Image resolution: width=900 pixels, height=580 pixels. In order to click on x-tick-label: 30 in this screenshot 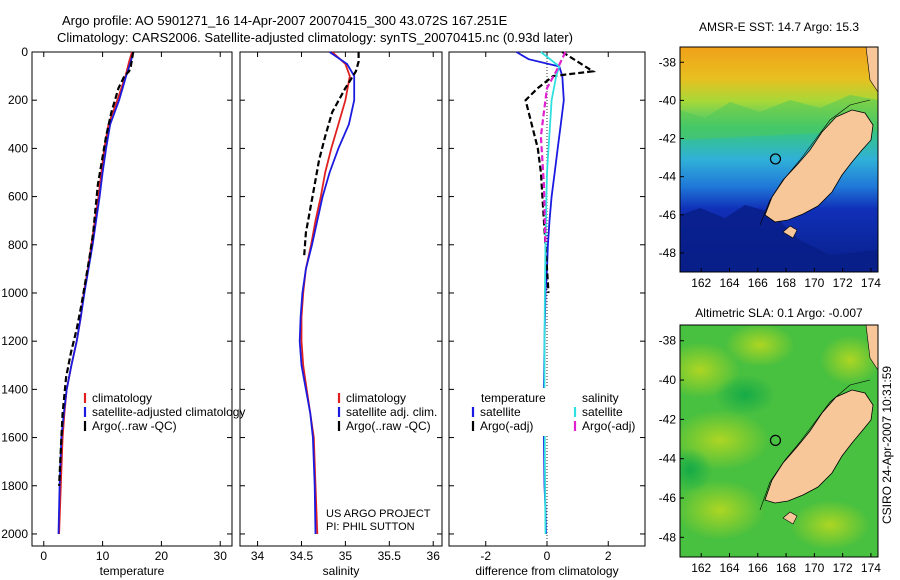, I will do `click(221, 556)`.